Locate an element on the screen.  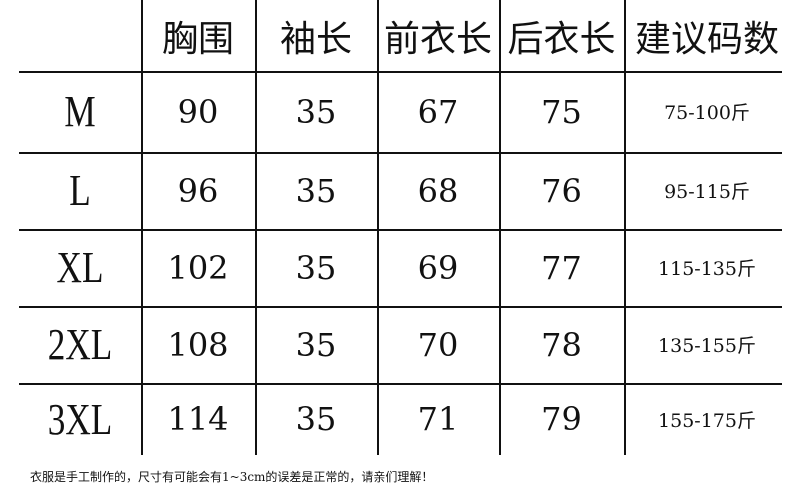
size-label-cell: L is located at coordinates (80, 190).